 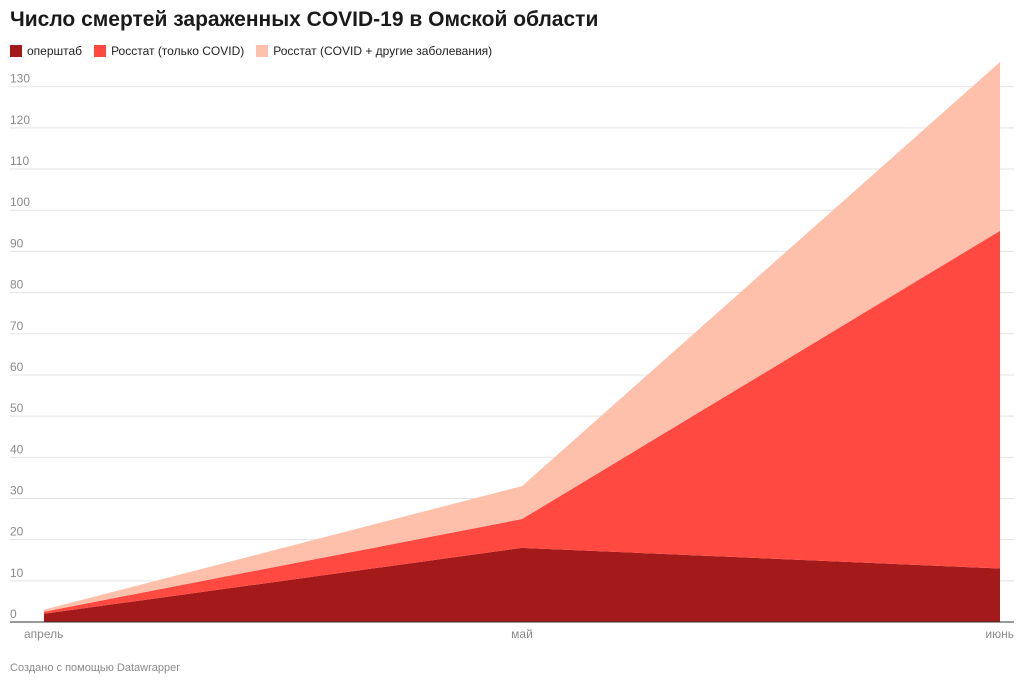 I want to click on y-tick-label-130: 130, so click(x=20, y=79).